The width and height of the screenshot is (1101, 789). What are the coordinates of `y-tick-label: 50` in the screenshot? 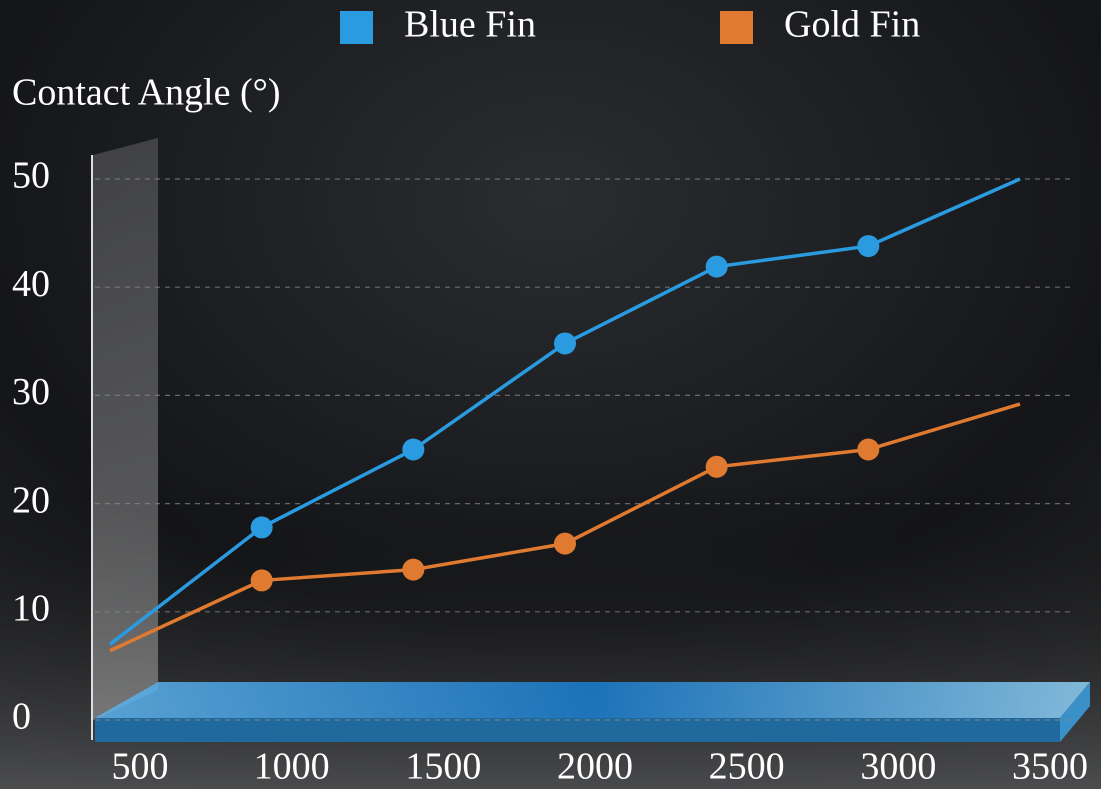 It's located at (31, 176).